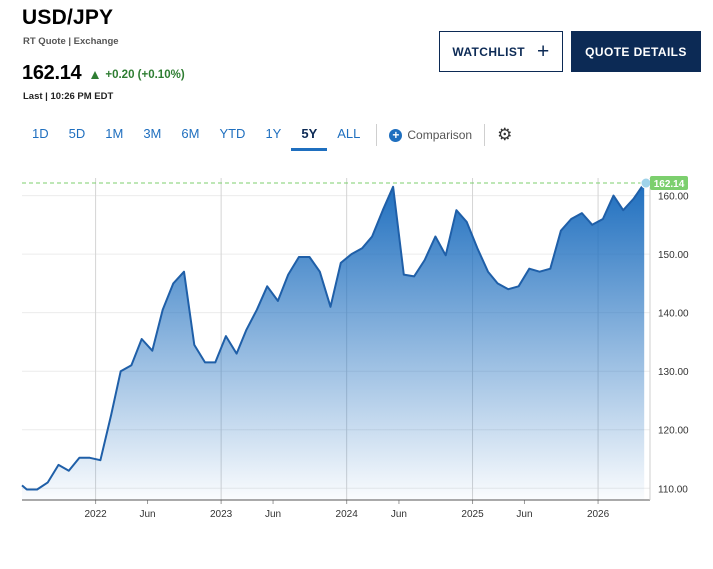 This screenshot has height=569, width=713. I want to click on range-1d: 1D, so click(40, 133).